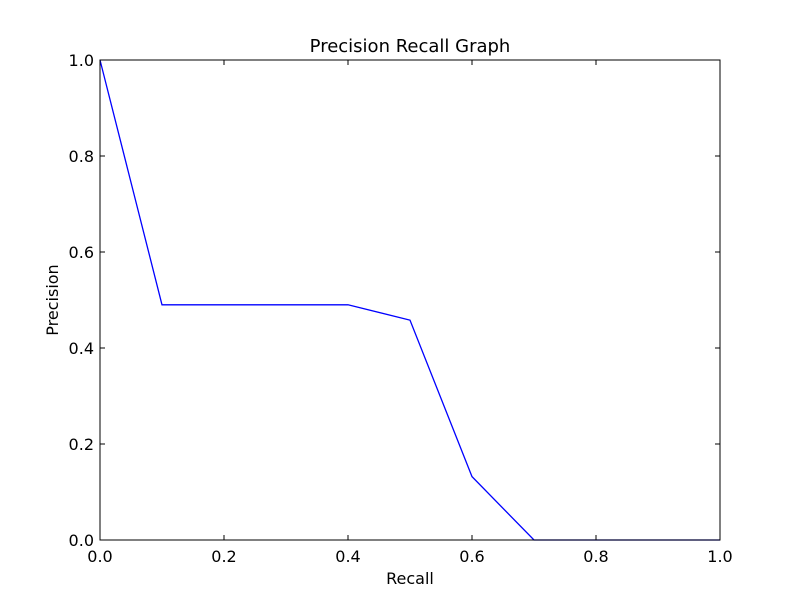 The image size is (800, 600). I want to click on y-tick-label: 1.0, so click(81, 60).